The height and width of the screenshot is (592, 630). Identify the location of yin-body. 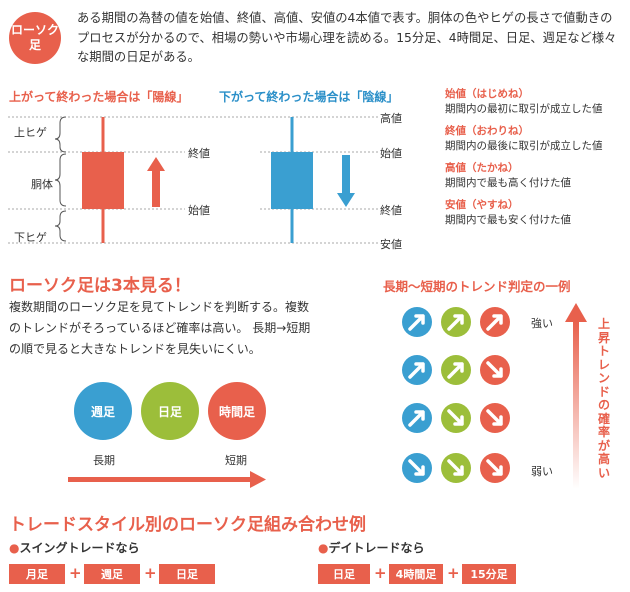
(292, 180).